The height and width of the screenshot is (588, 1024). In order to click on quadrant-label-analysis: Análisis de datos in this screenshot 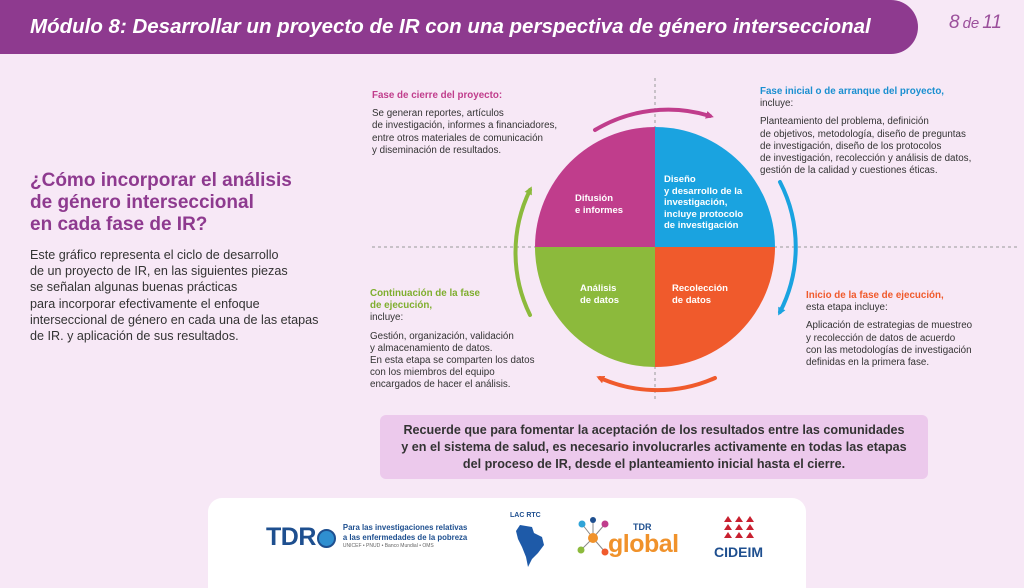, I will do `click(599, 294)`.